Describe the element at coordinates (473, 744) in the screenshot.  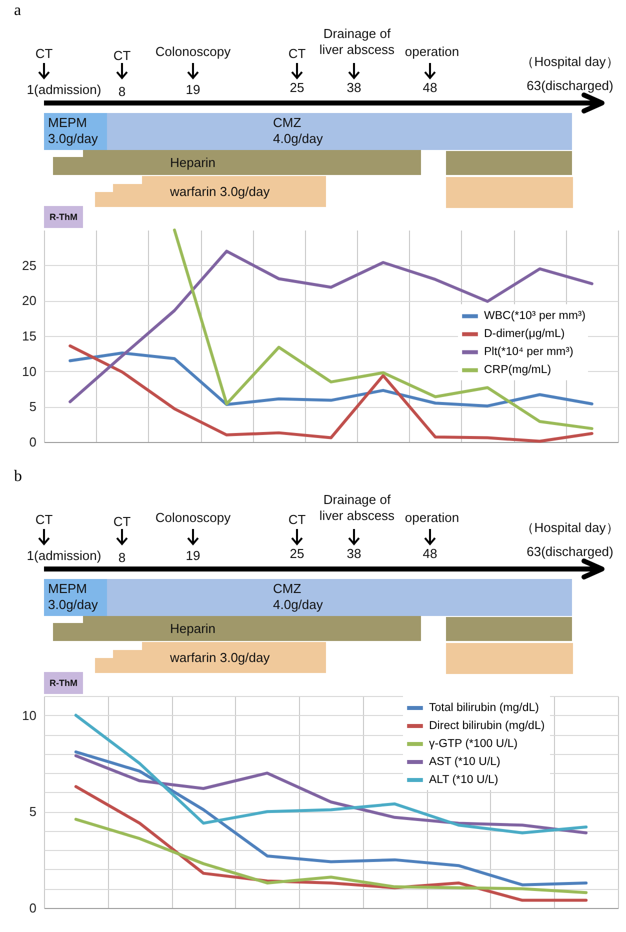
I see `legend-label: γ-GTP (*100 U/L)` at that location.